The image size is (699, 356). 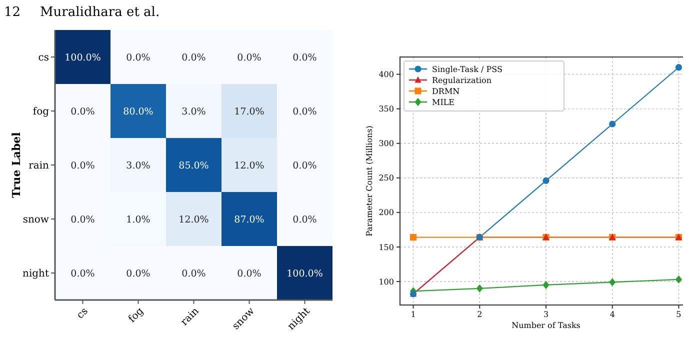 What do you see at coordinates (249, 112) in the screenshot?
I see `data-label: 17.0%` at bounding box center [249, 112].